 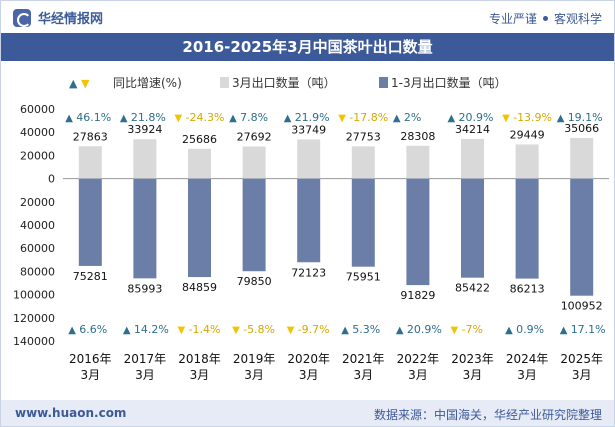 I want to click on slogan-left: 专业严谨, so click(x=512, y=19).